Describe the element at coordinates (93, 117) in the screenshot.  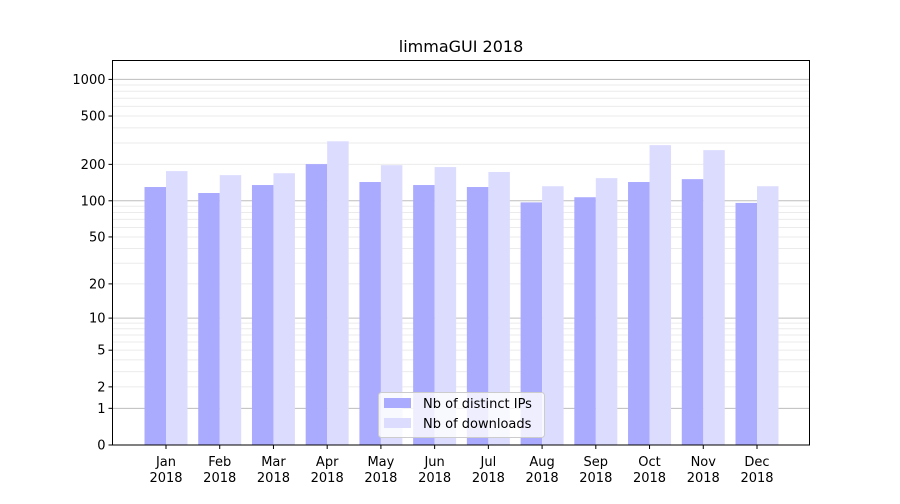
I see `y-tick-label: 500` at that location.